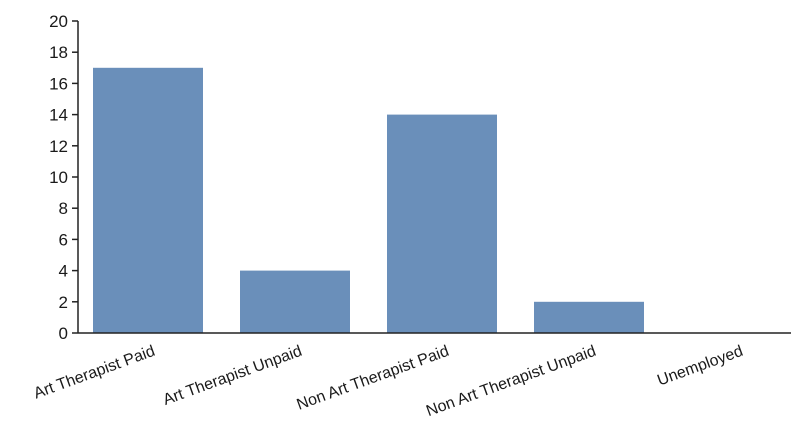 The image size is (791, 428). What do you see at coordinates (58, 52) in the screenshot?
I see `y-tick-label: 18` at bounding box center [58, 52].